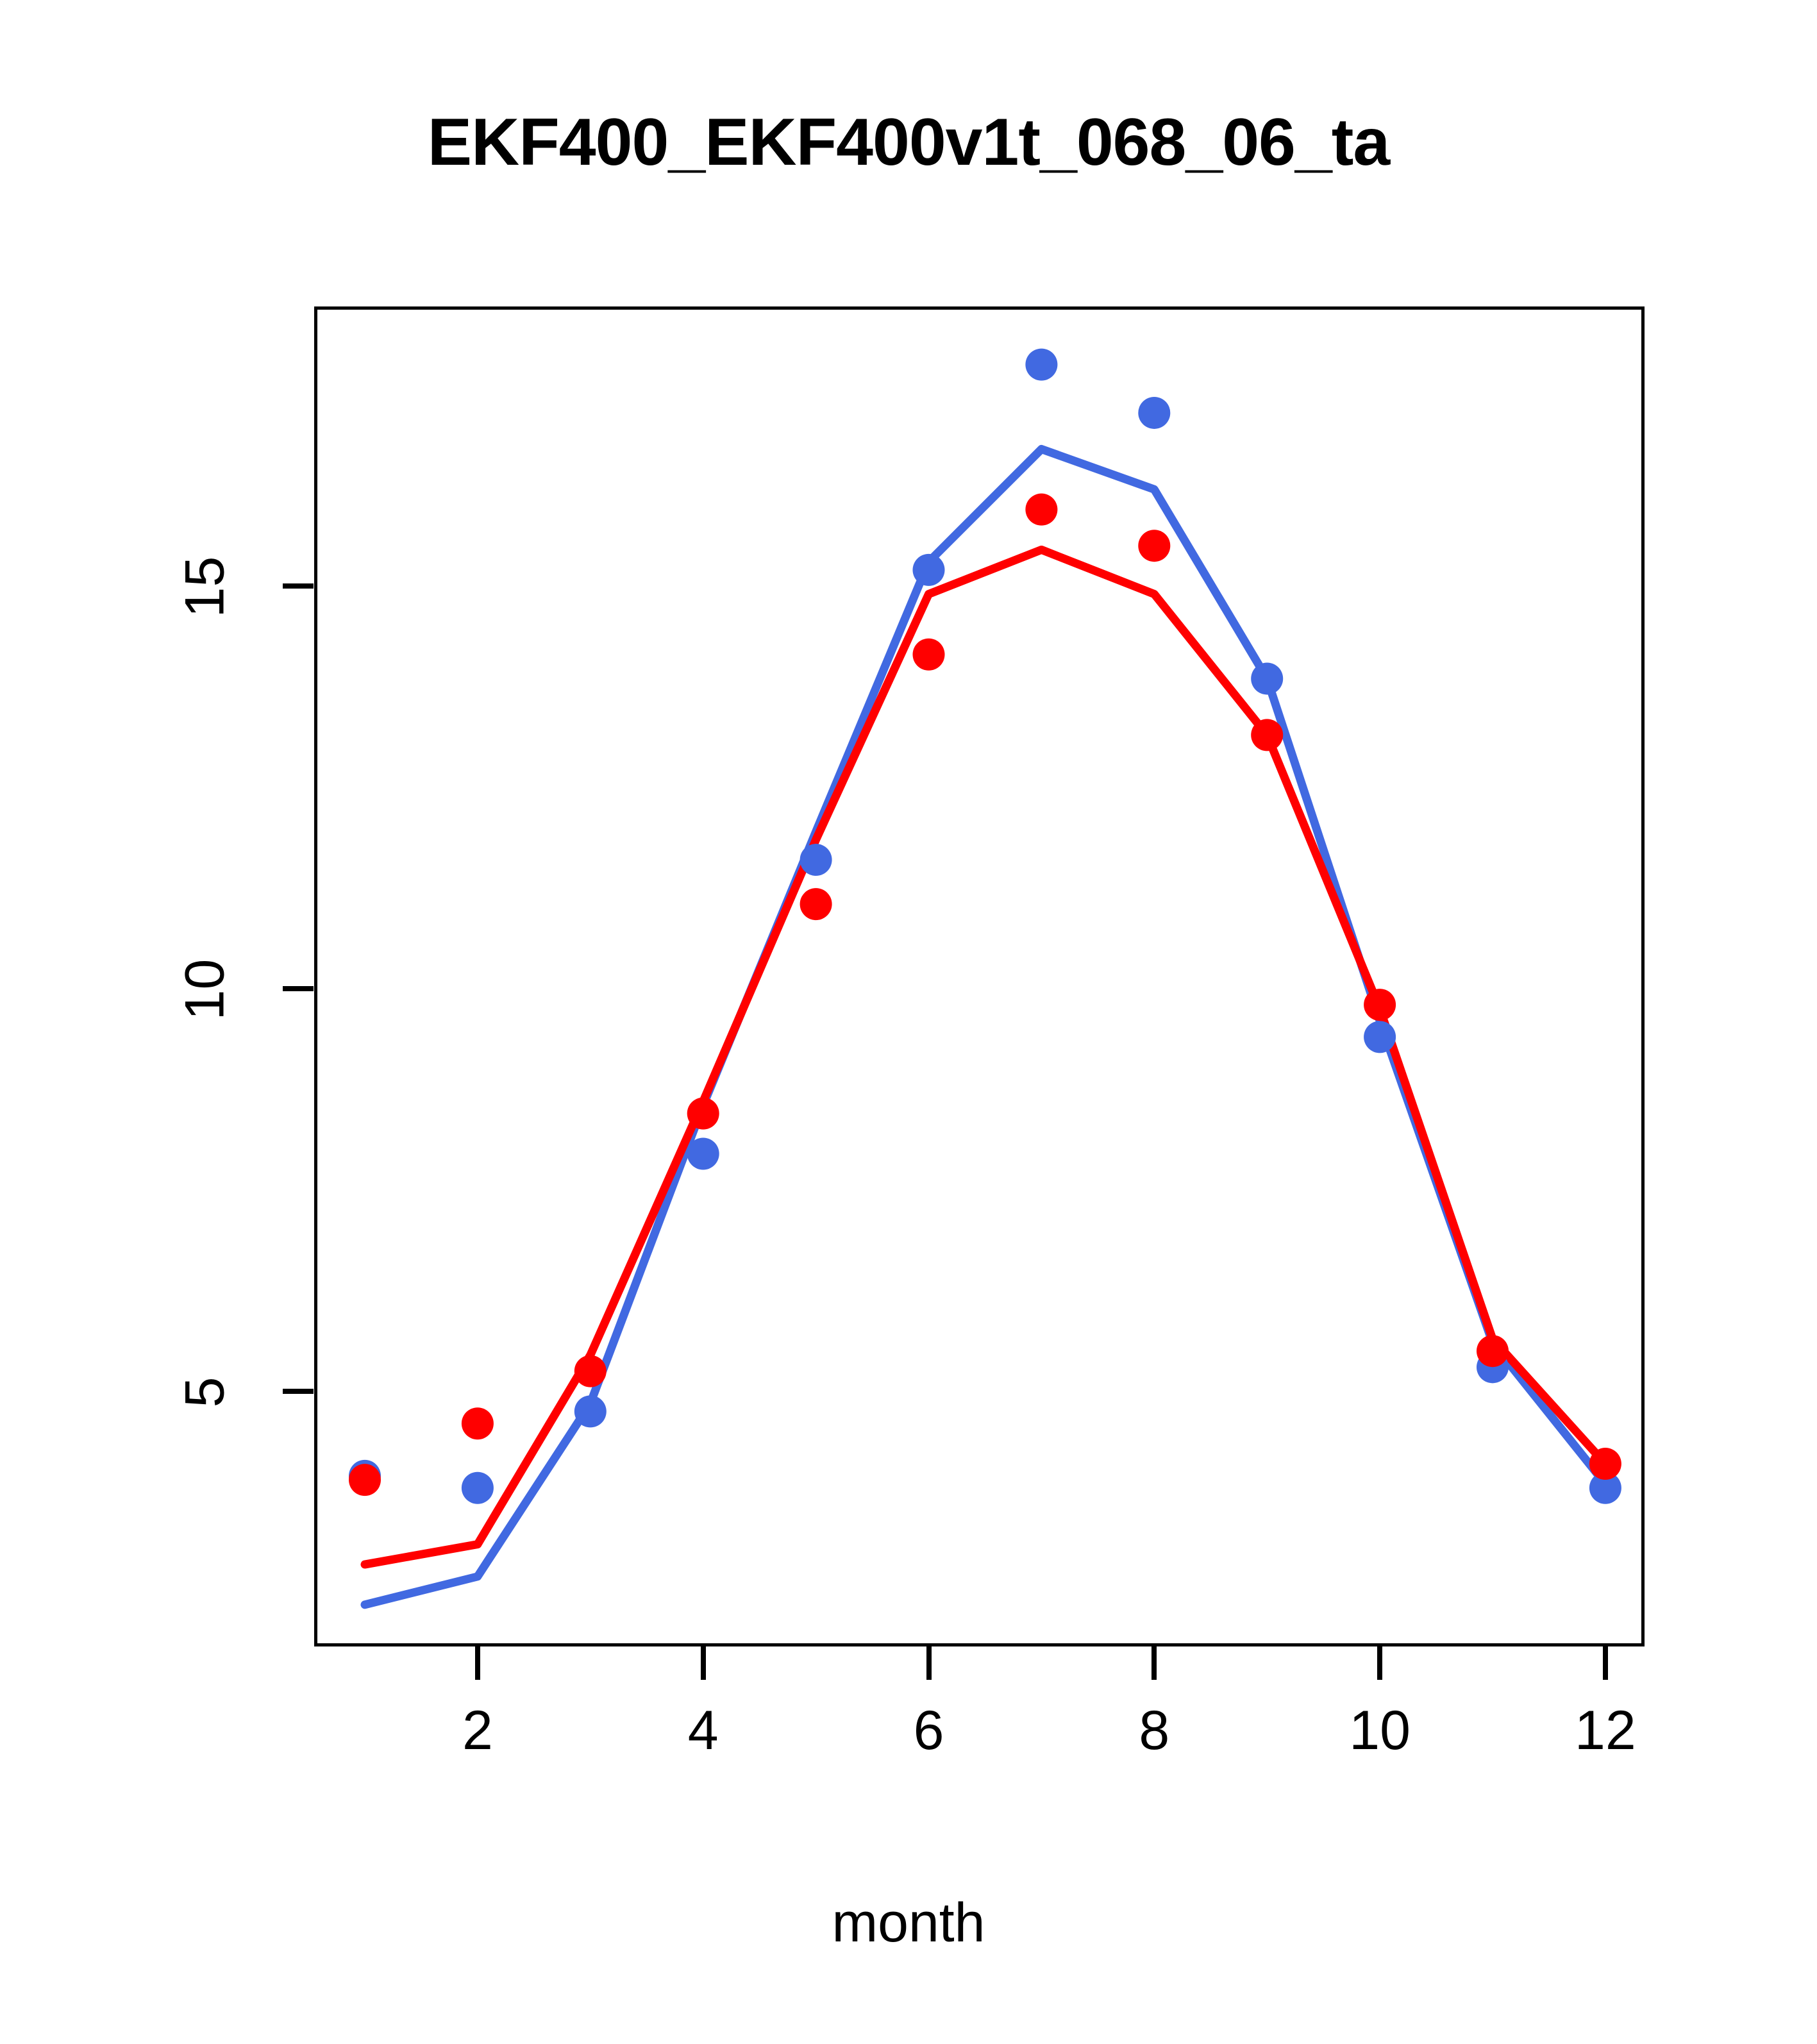 The width and height of the screenshot is (1817, 2044). What do you see at coordinates (929, 1731) in the screenshot?
I see `x-tick-label: 6` at bounding box center [929, 1731].